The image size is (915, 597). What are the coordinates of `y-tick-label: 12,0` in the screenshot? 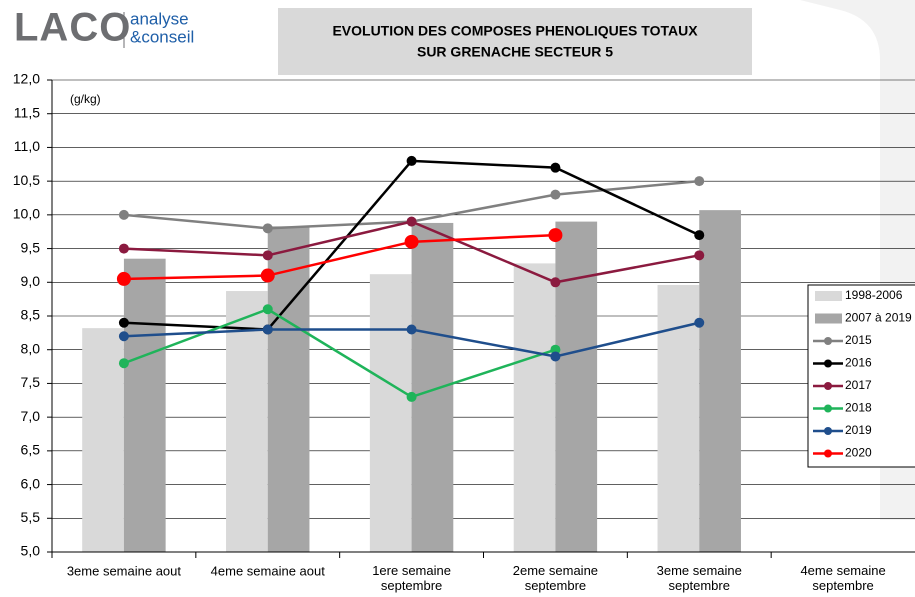 It's located at (26, 79).